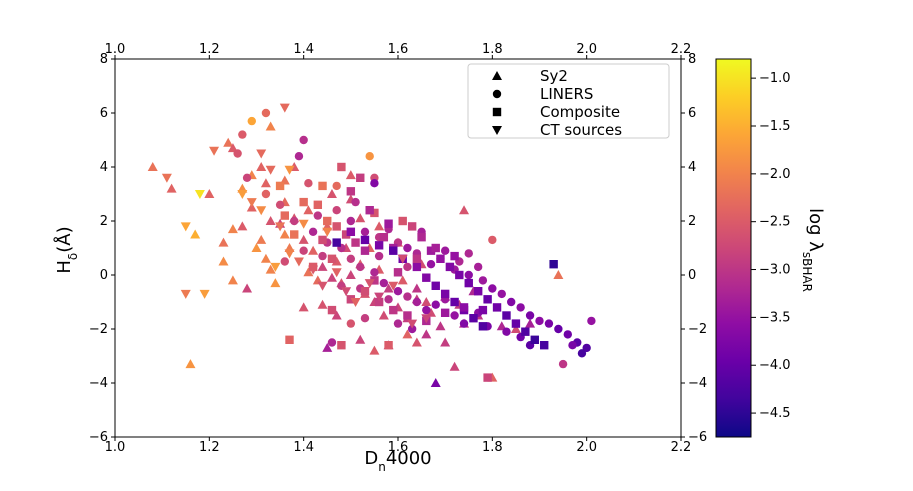  I want to click on x-tick-label: 1.4, so click(303, 447).